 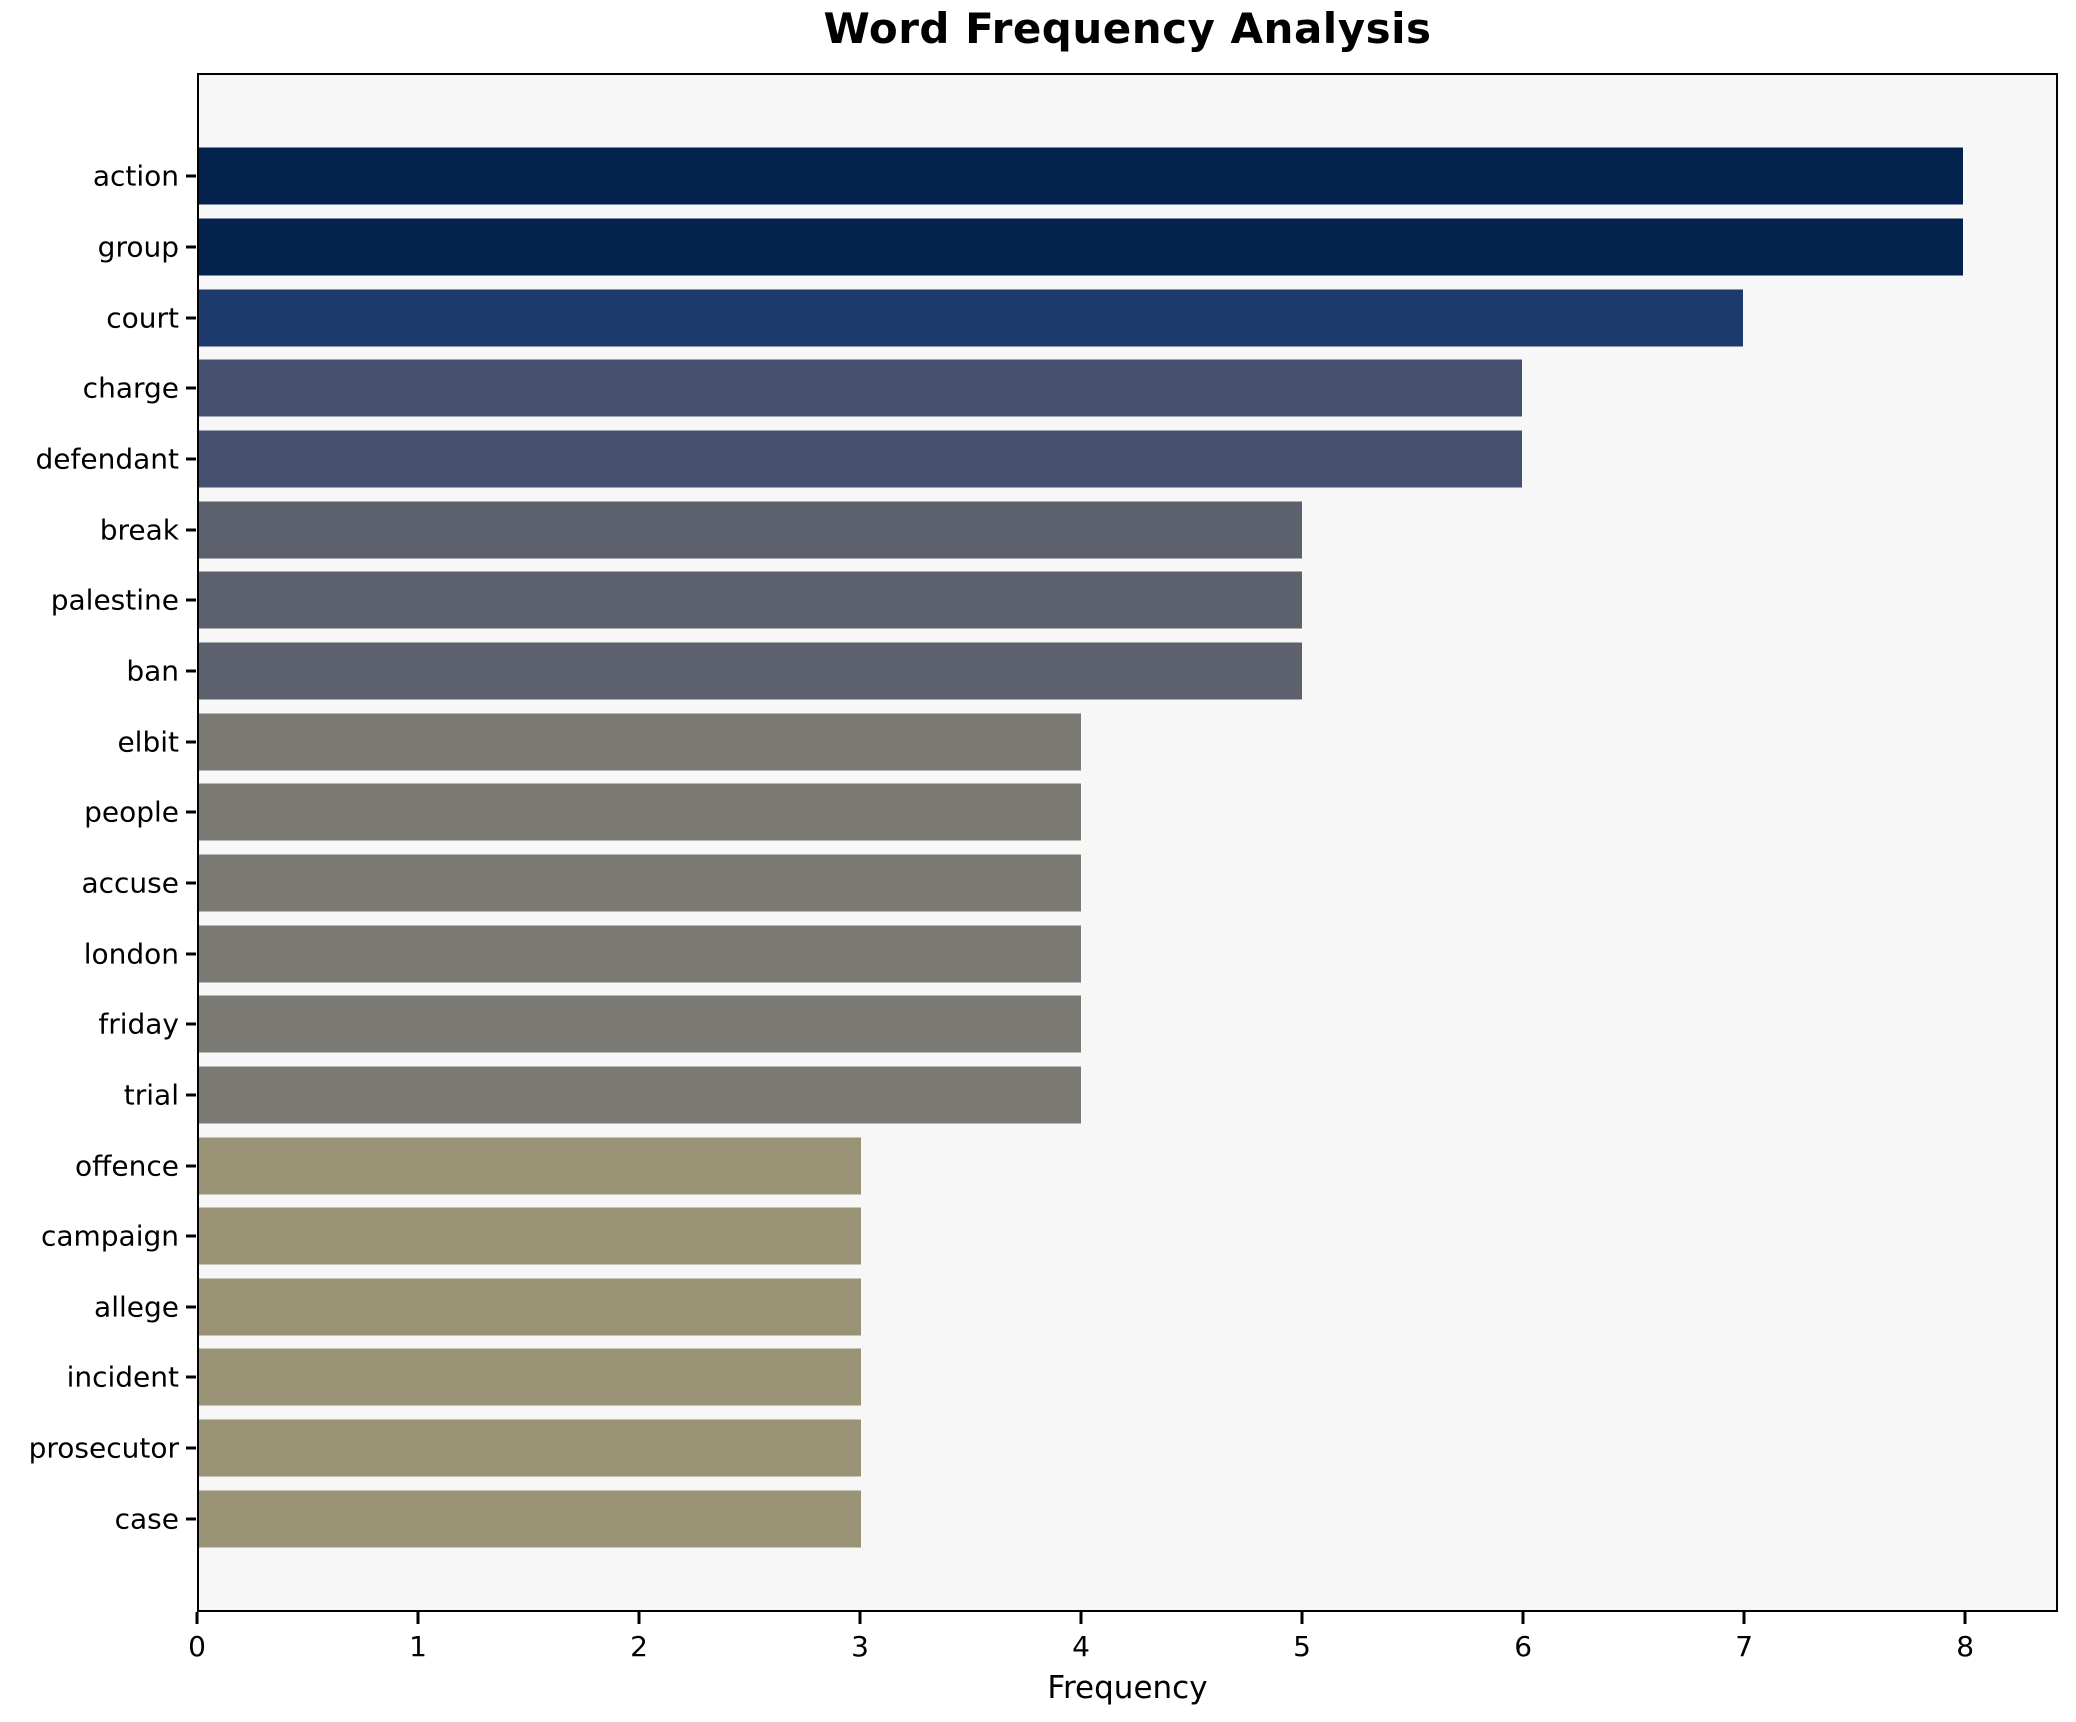 What do you see at coordinates (530, 1519) in the screenshot?
I see `bar-case` at bounding box center [530, 1519].